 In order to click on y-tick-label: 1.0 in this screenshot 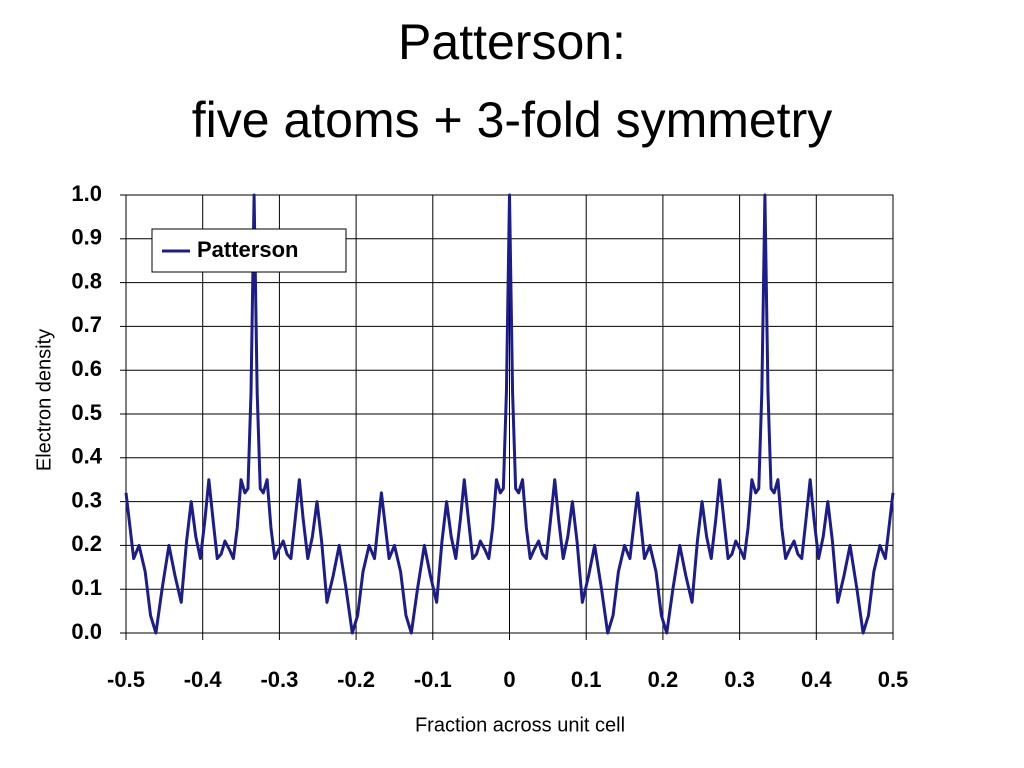, I will do `click(86, 193)`.